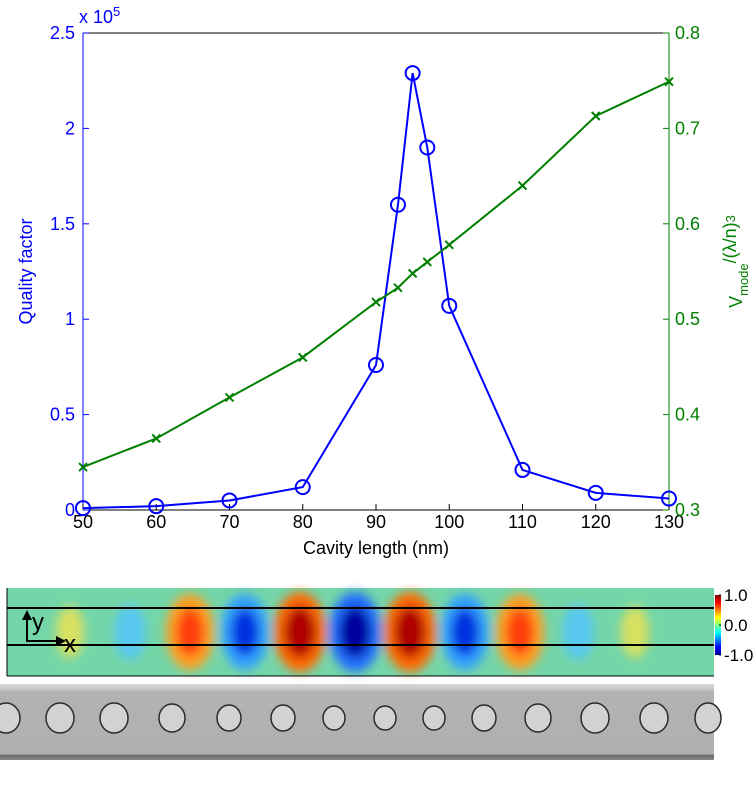 The height and width of the screenshot is (799, 756). Describe the element at coordinates (62, 224) in the screenshot. I see `y-tick-label: 1.5` at that location.